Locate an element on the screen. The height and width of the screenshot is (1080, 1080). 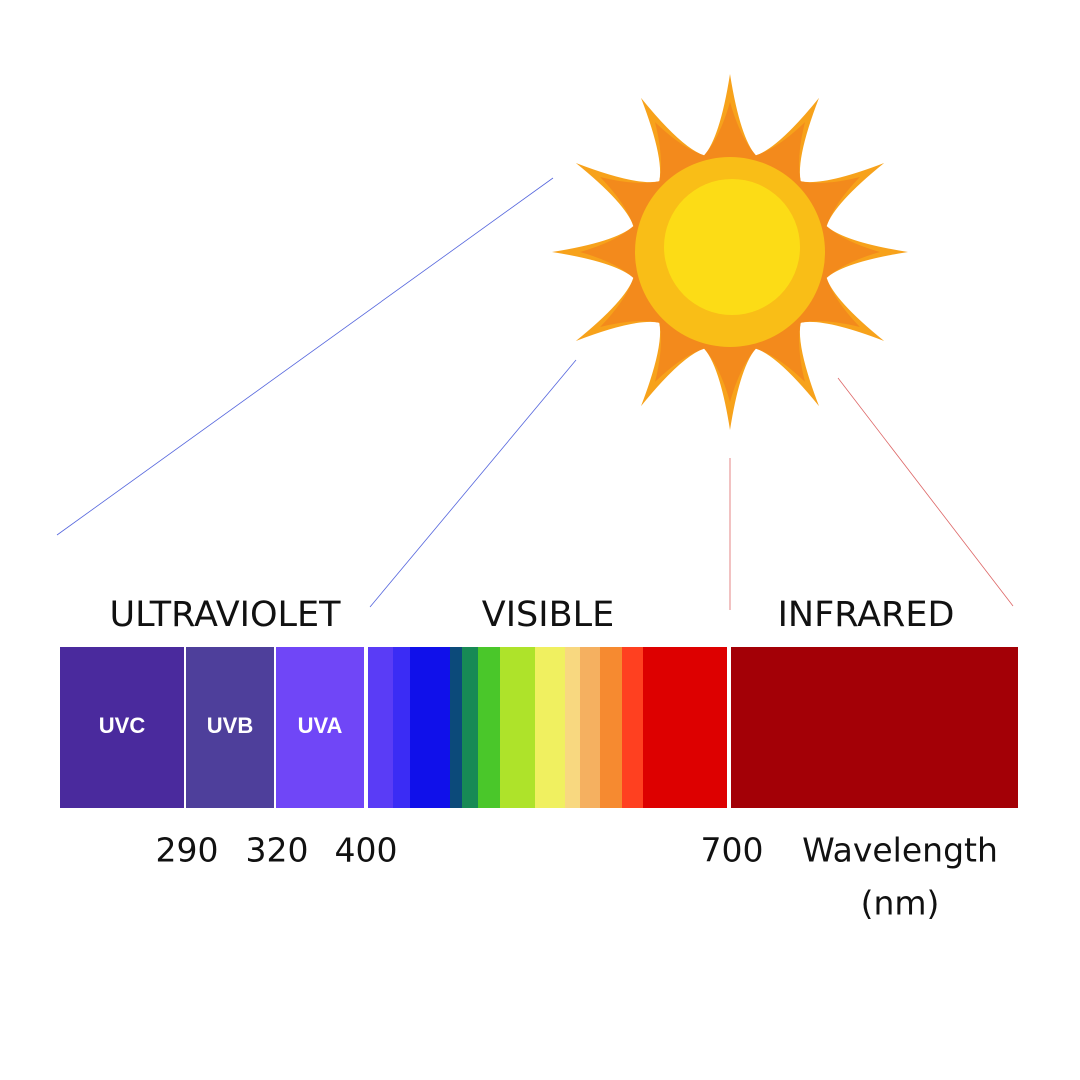
uvb-band is located at coordinates (230, 727).